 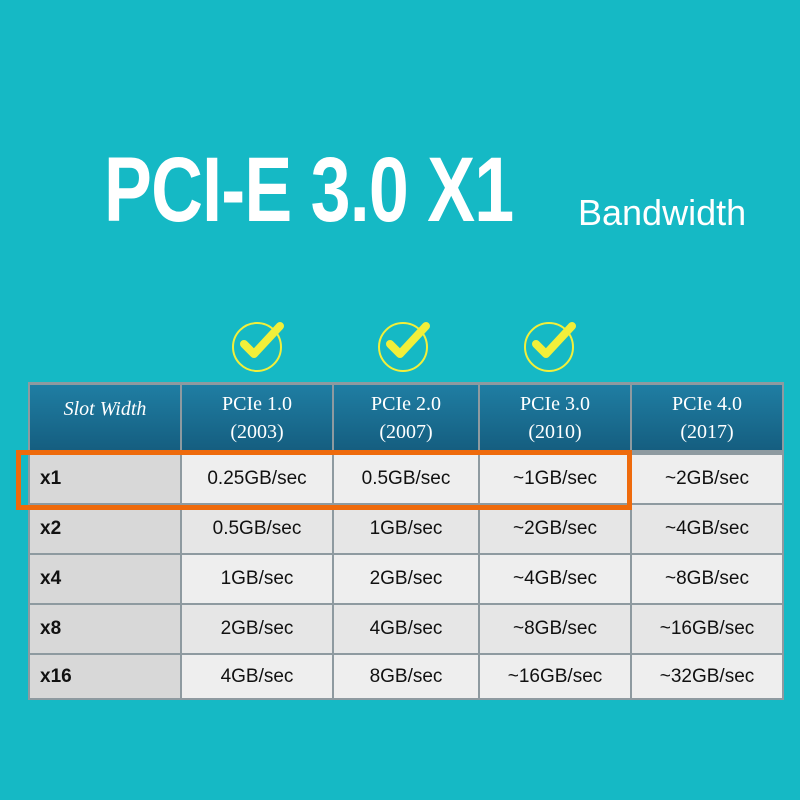 I want to click on header-year: (2003), so click(x=257, y=431).